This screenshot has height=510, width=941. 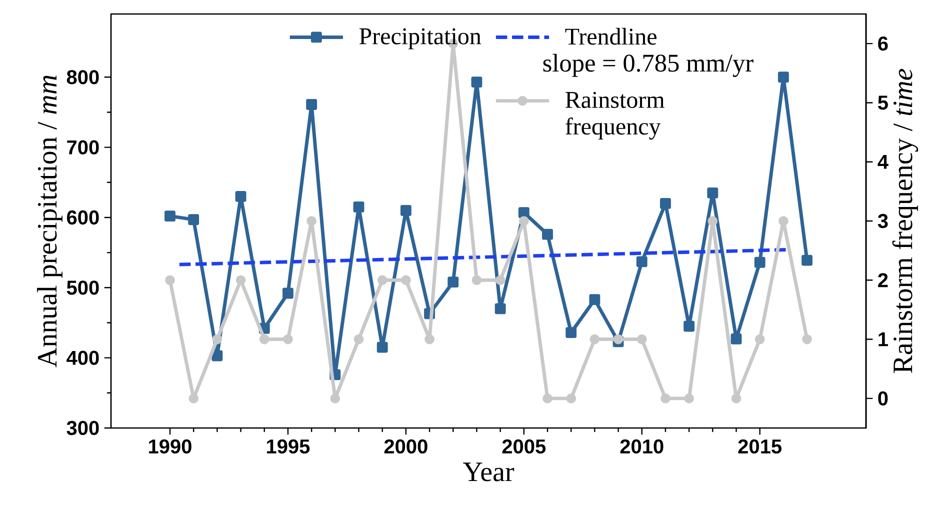 I want to click on x-tick-label: 2015, so click(x=760, y=446).